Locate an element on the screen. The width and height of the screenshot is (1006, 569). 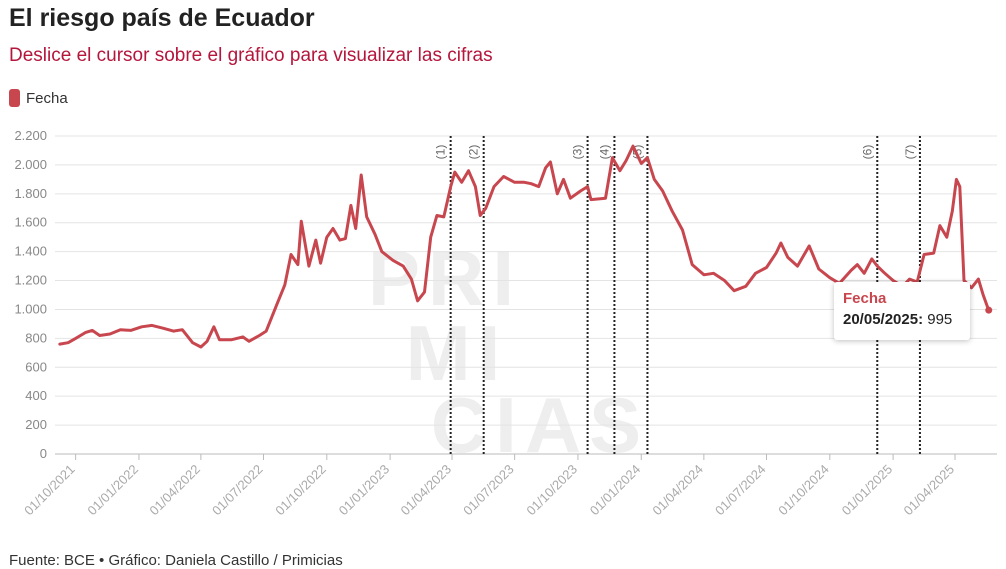
tooltip: Fecha 20/05/2025: 995 is located at coordinates (902, 311).